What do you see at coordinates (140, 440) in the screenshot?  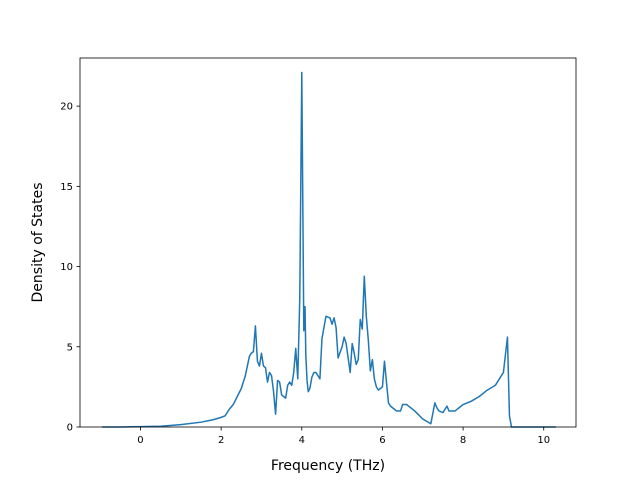 I see `x-tick-label: 0` at bounding box center [140, 440].